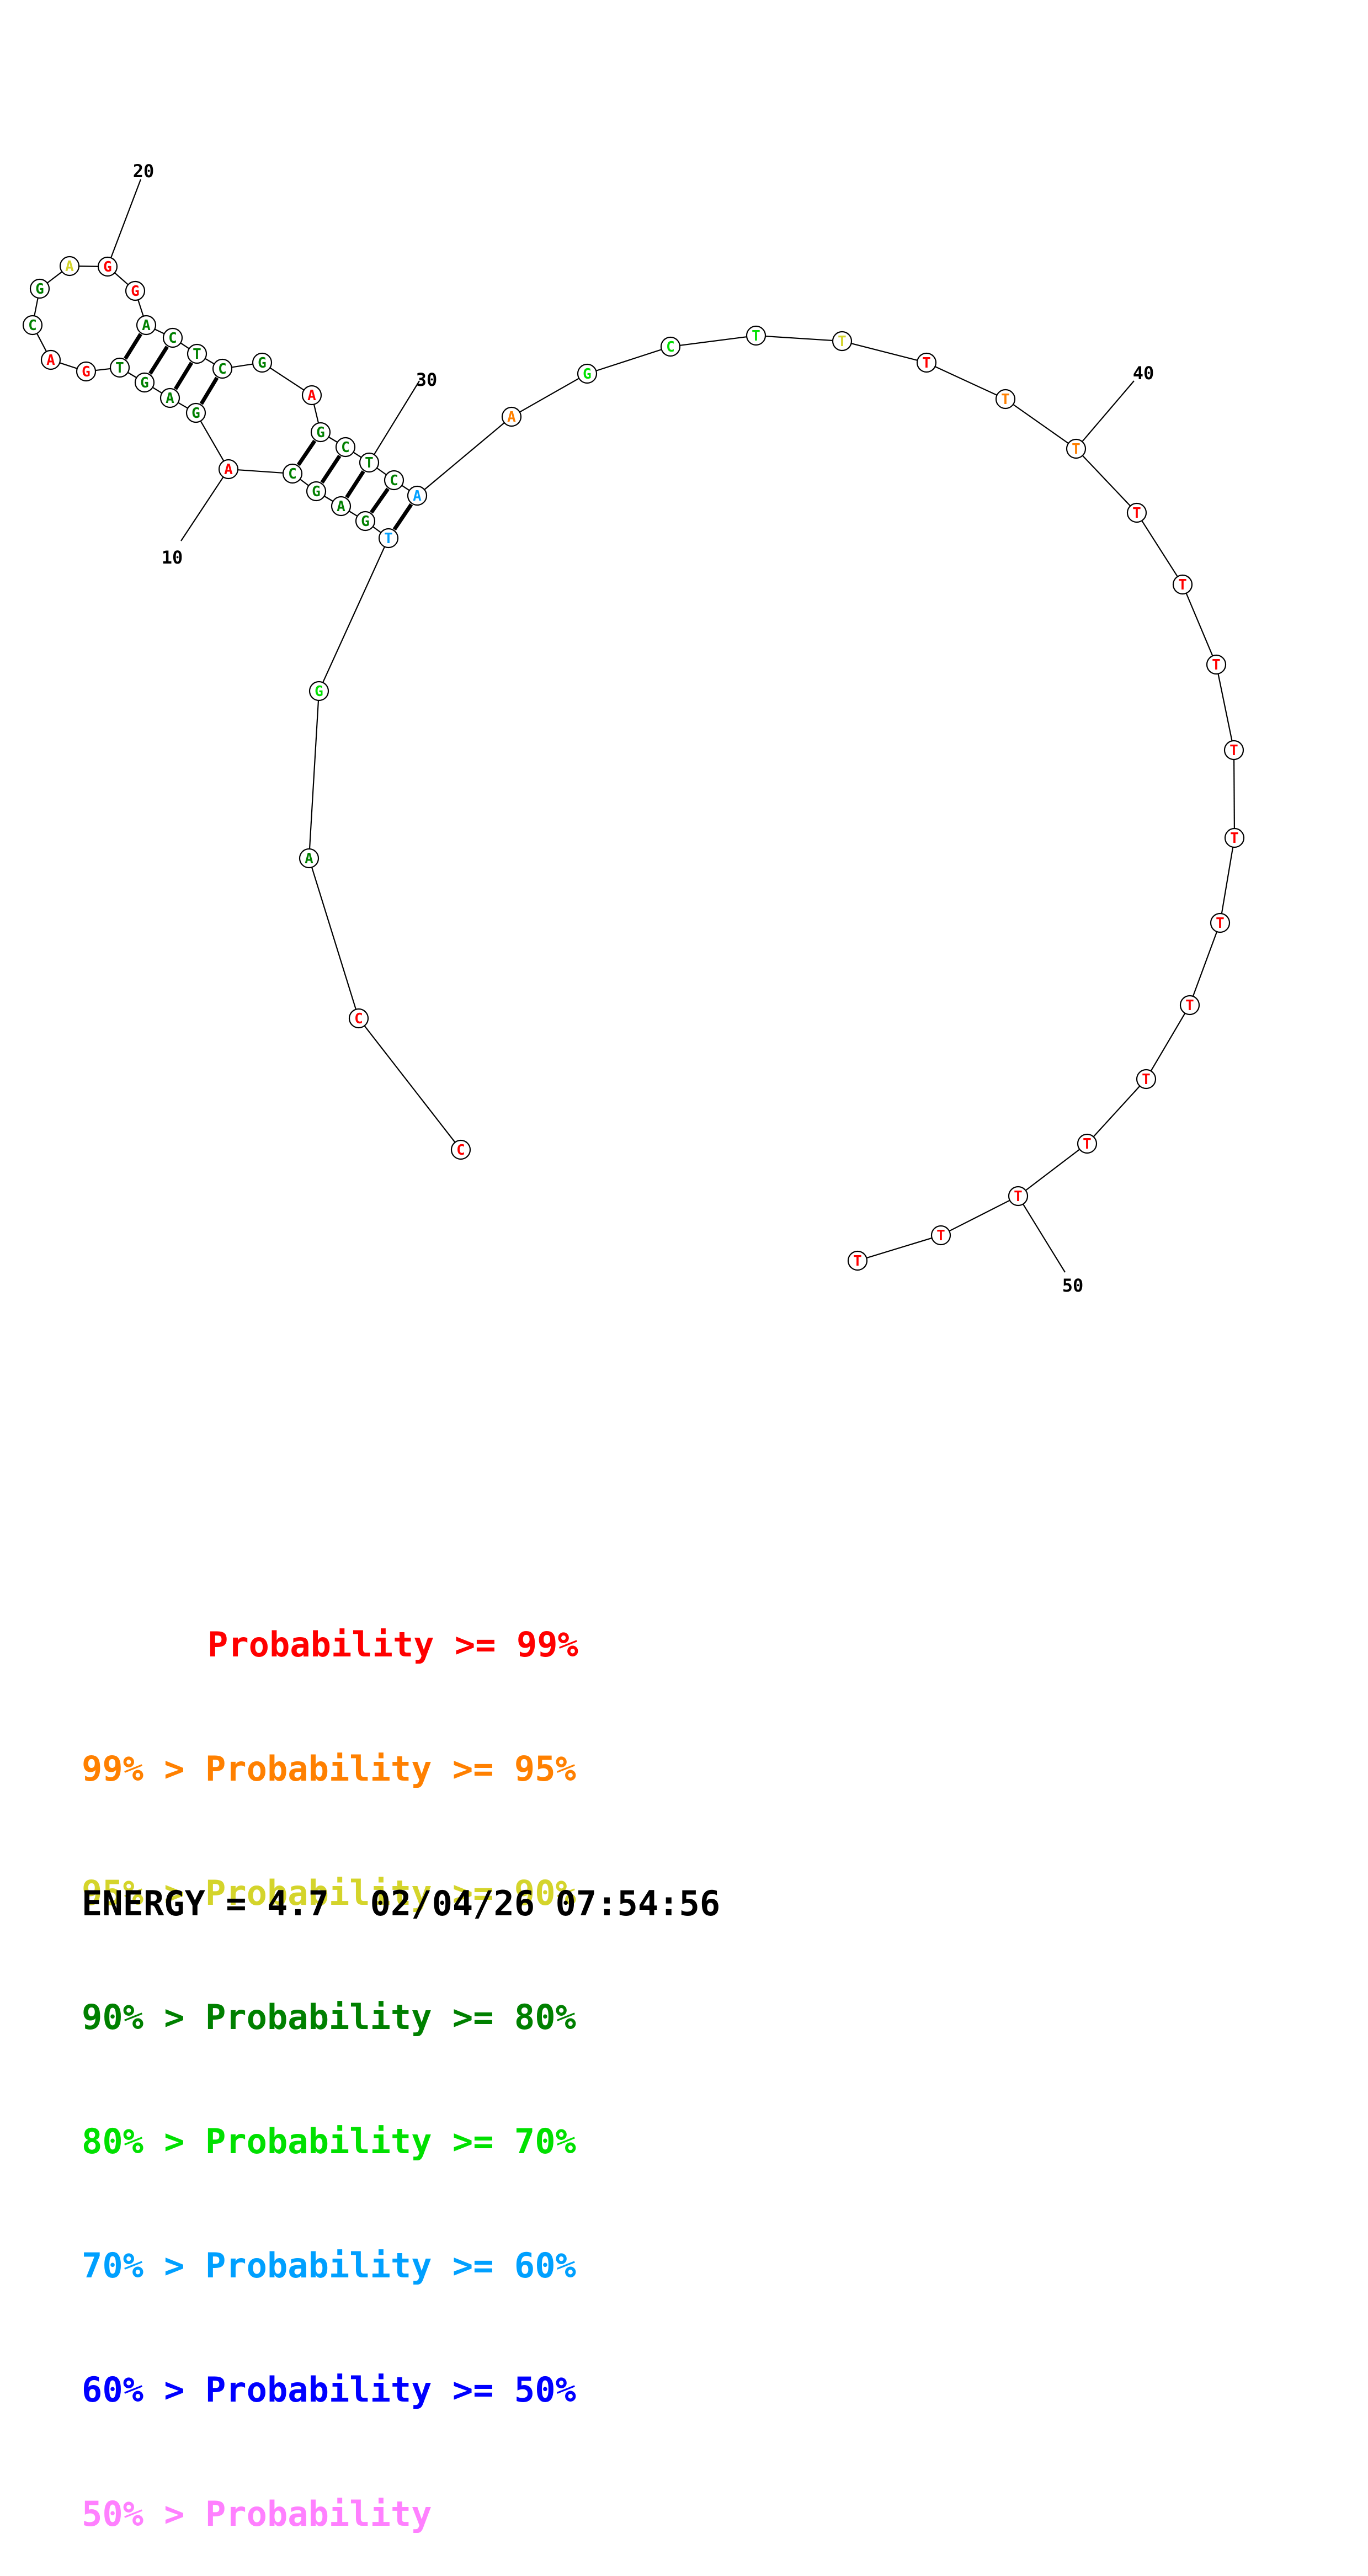 The height and width of the screenshot is (2576, 1368). What do you see at coordinates (391, 2390) in the screenshot?
I see `legend-text: Probability >= 50%` at bounding box center [391, 2390].